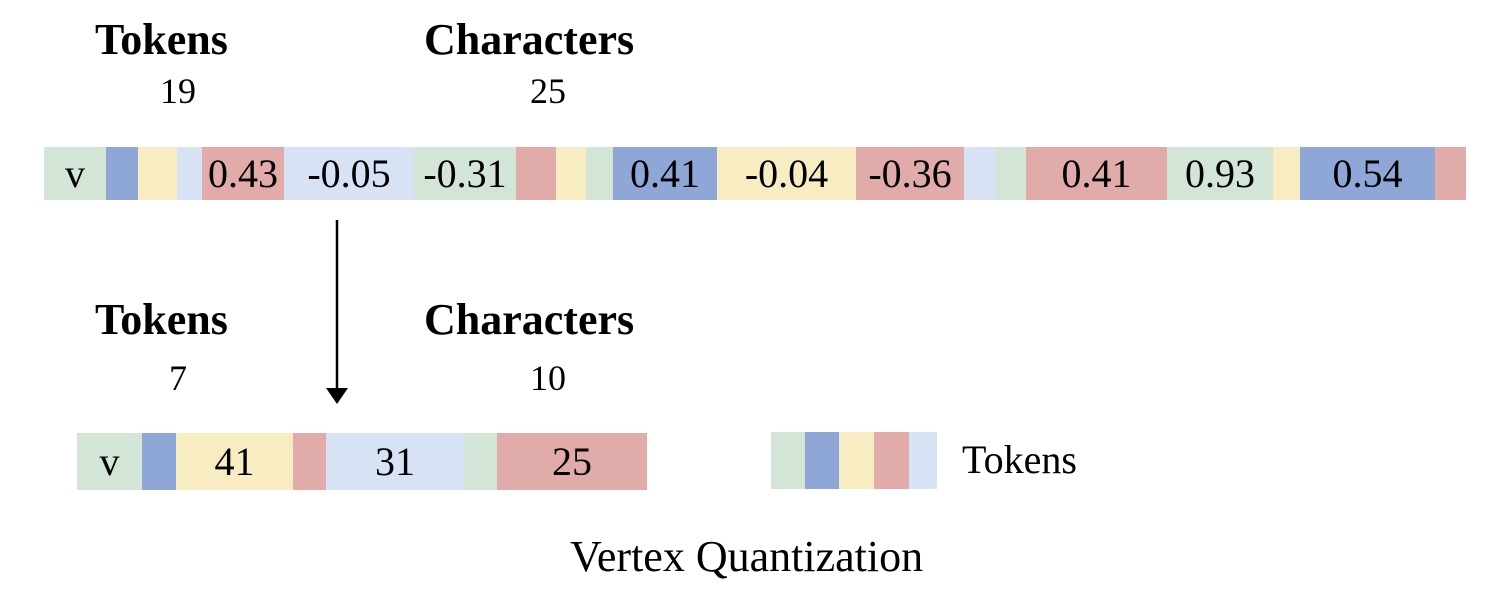 The height and width of the screenshot is (599, 1508). What do you see at coordinates (1220, 173) in the screenshot?
I see `top-token-16: 0.93` at bounding box center [1220, 173].